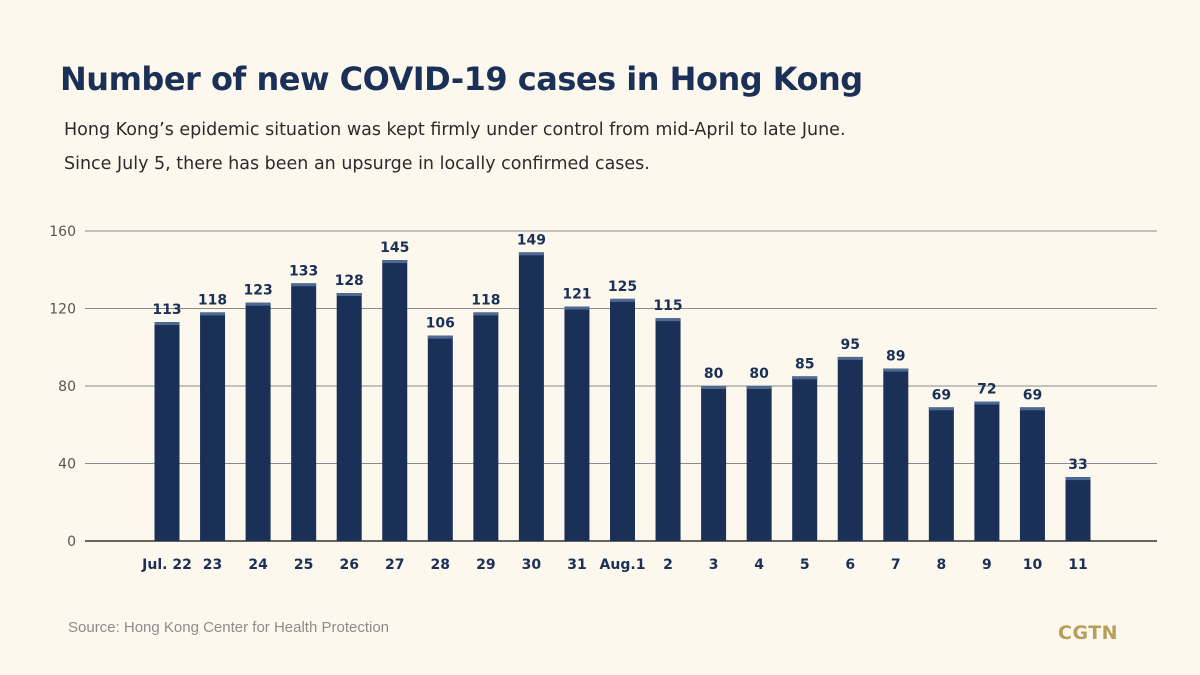 This screenshot has width=1200, height=675. I want to click on x-tick-label: 29, so click(485, 565).